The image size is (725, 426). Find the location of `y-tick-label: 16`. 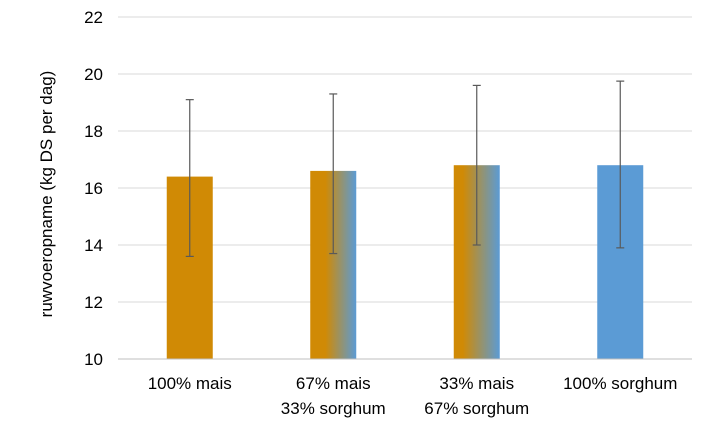

y-tick-label: 16 is located at coordinates (93, 188).